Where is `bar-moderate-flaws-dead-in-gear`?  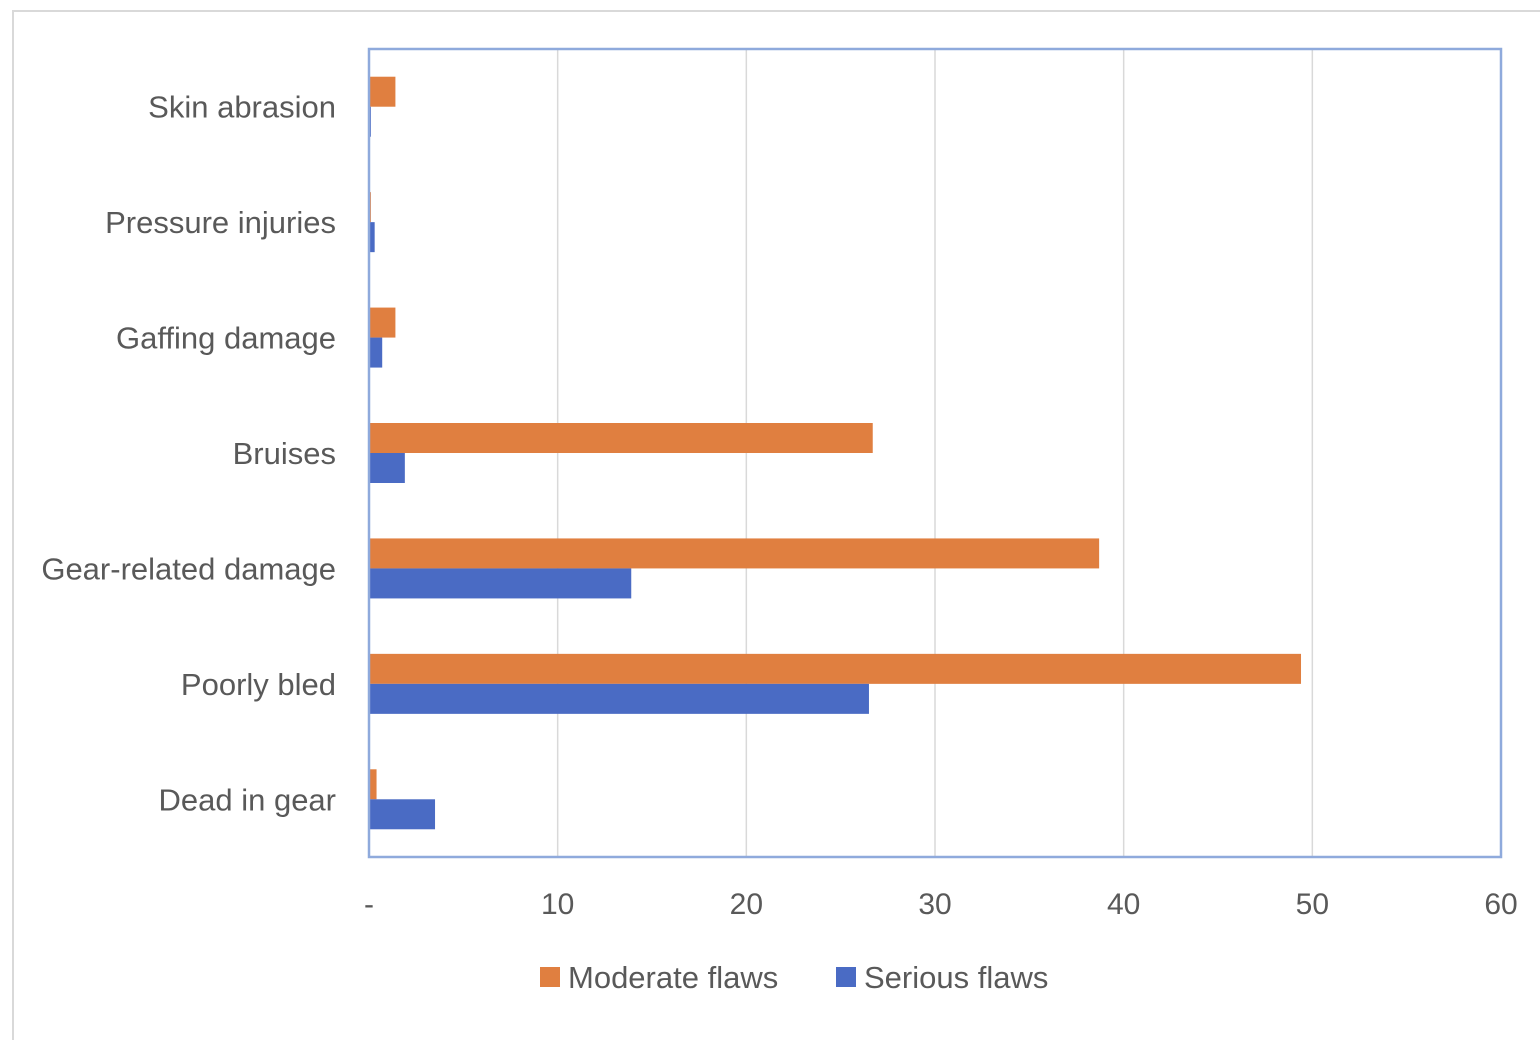 bar-moderate-flaws-dead-in-gear is located at coordinates (373, 784).